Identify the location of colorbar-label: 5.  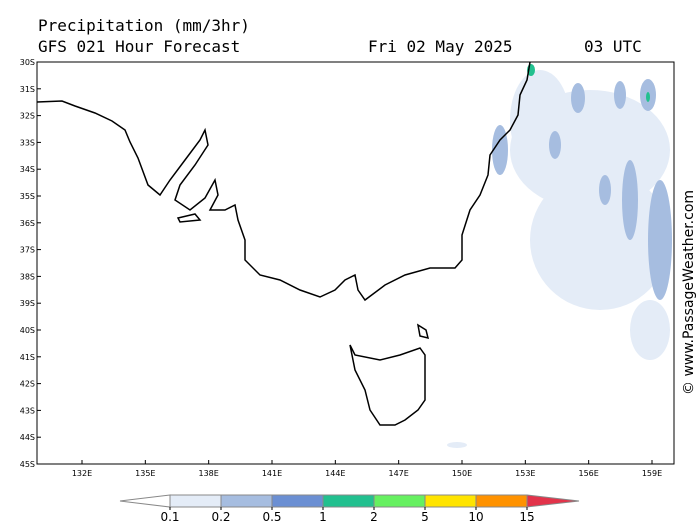
(425, 517).